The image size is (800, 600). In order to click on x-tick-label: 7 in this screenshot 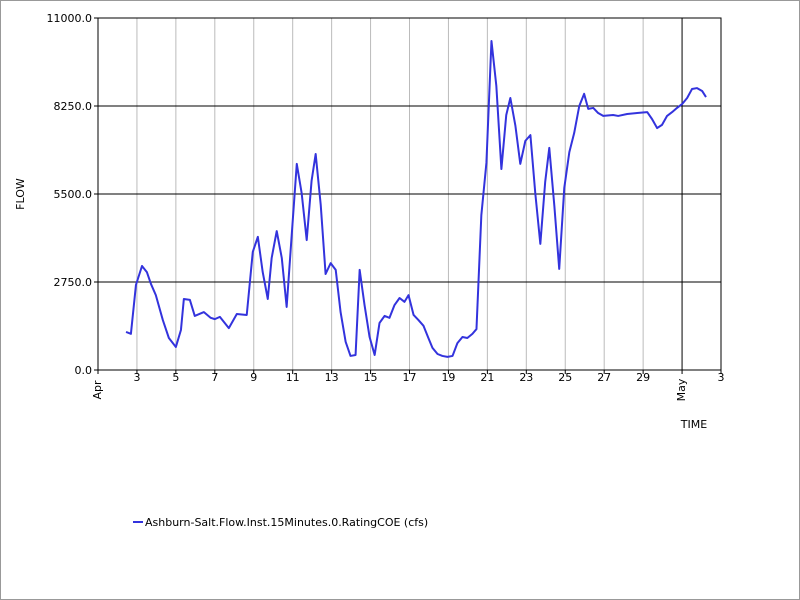, I will do `click(214, 377)`.